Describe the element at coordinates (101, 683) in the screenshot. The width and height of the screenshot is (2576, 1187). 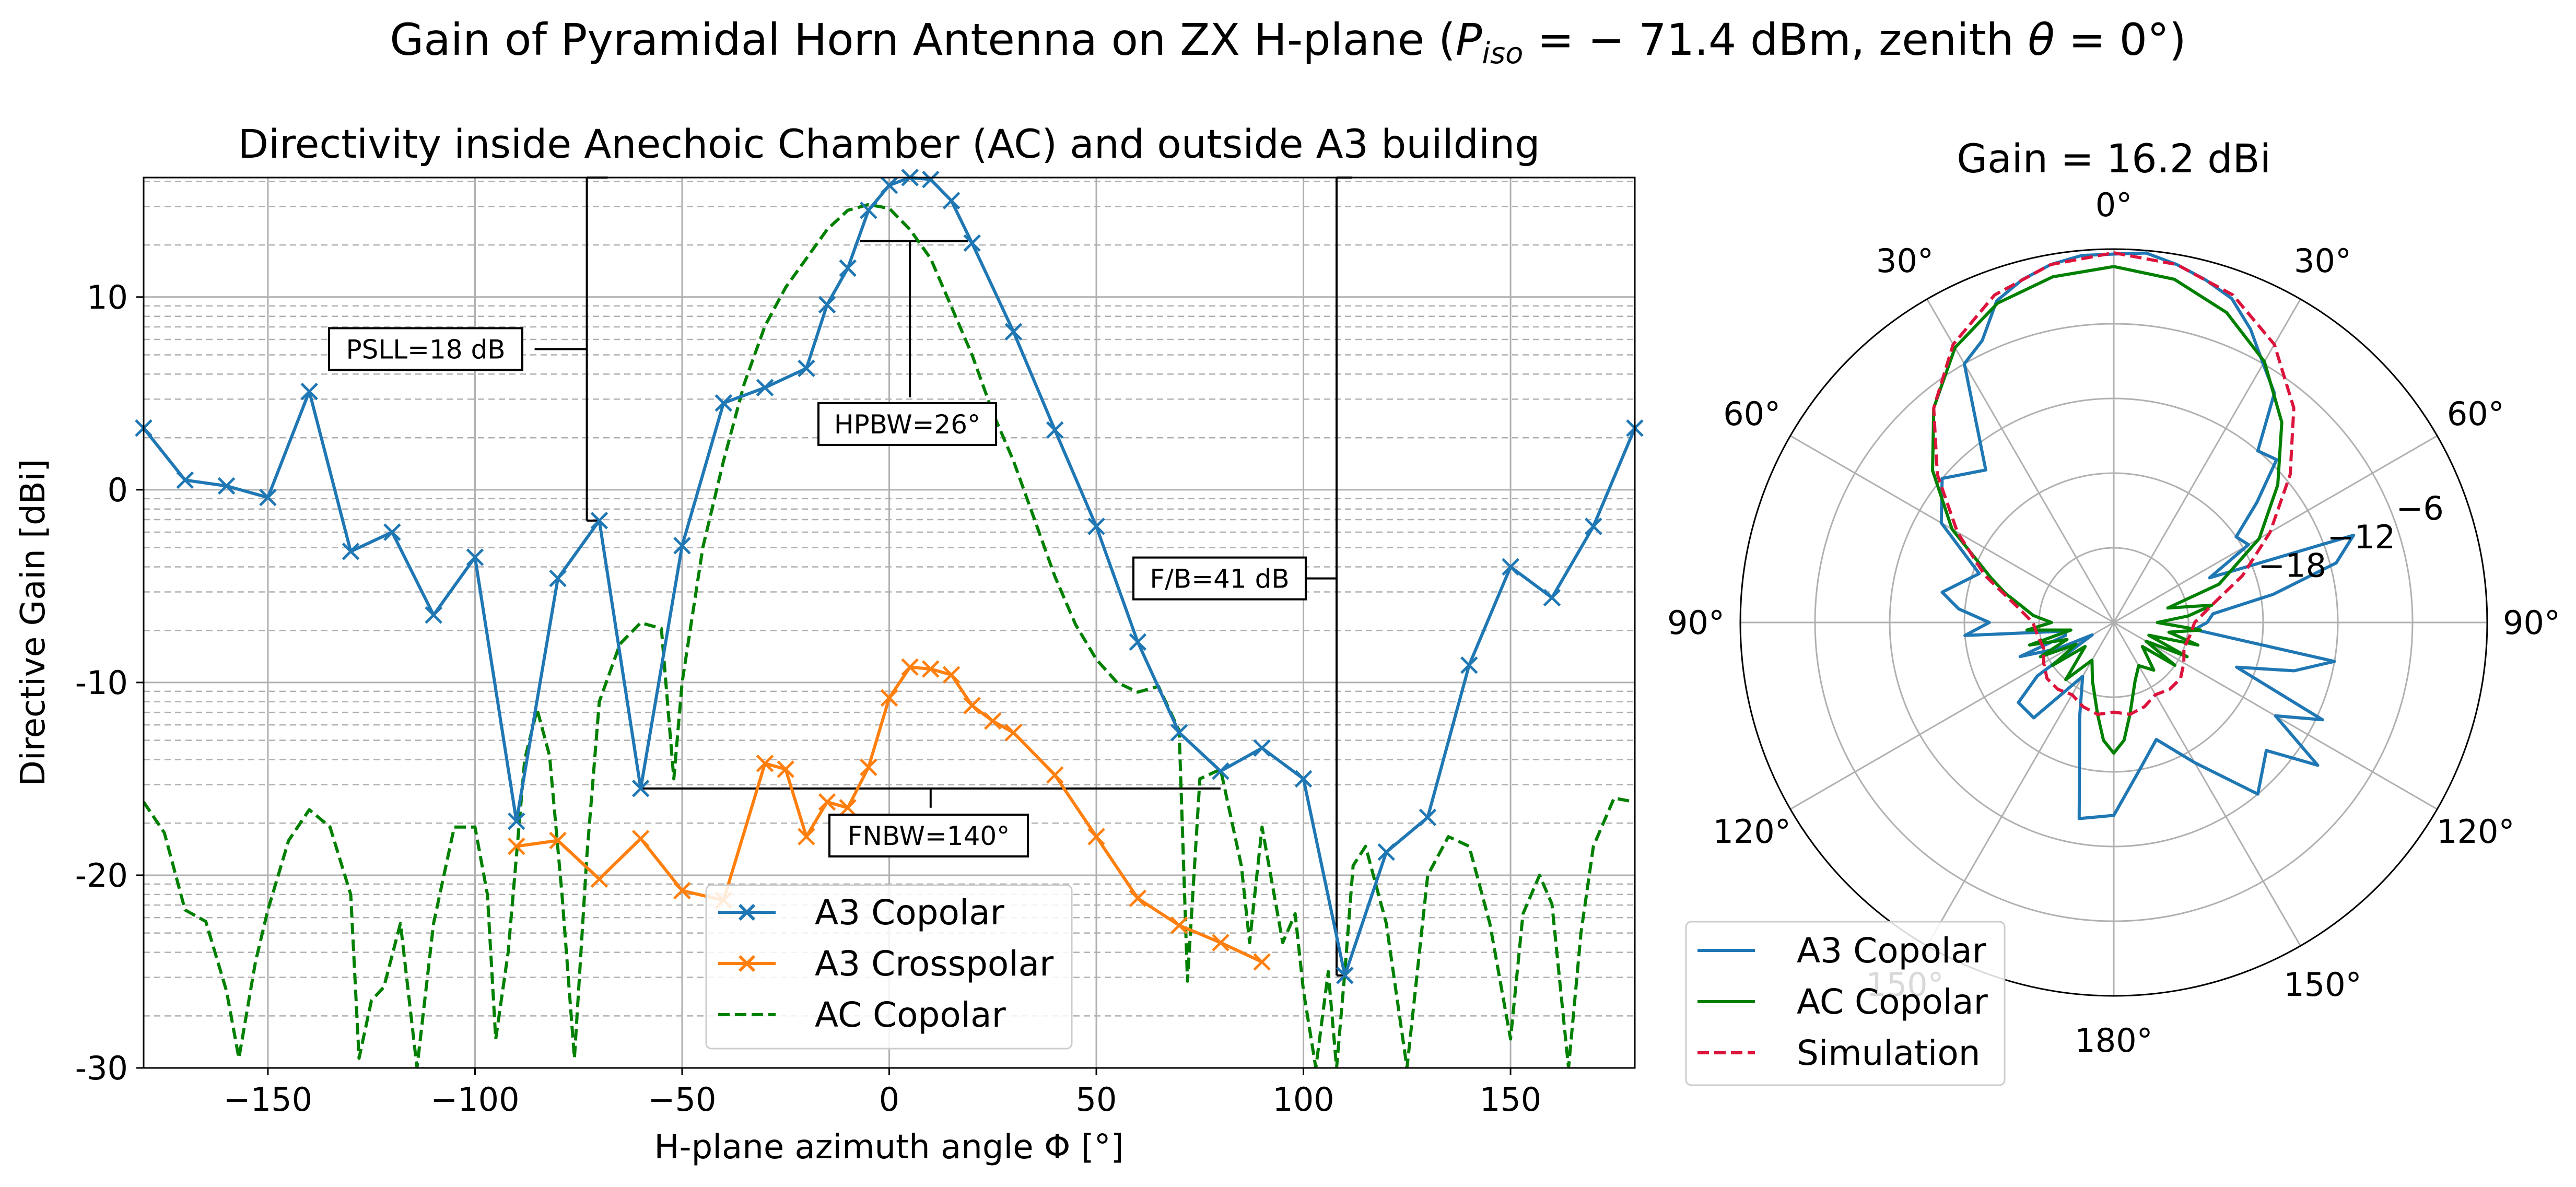
I see `y-tick-label: -10` at that location.